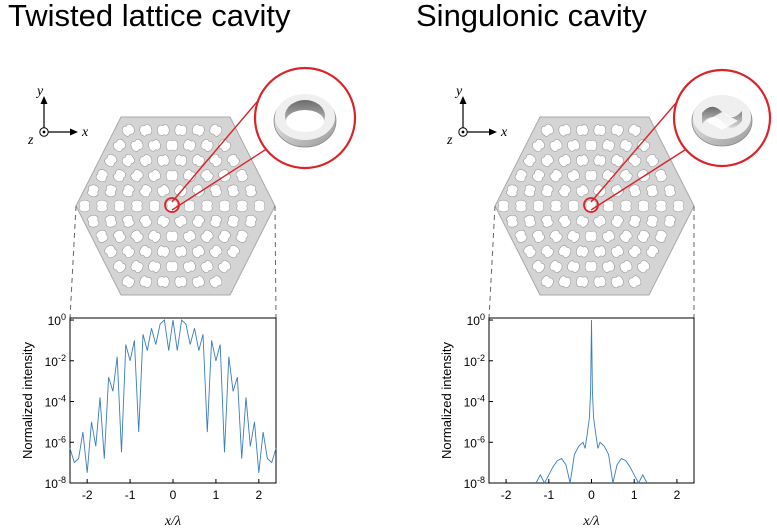 Image resolution: width=777 pixels, height=531 pixels. I want to click on y-tick-label: 10⁻², so click(55, 361).